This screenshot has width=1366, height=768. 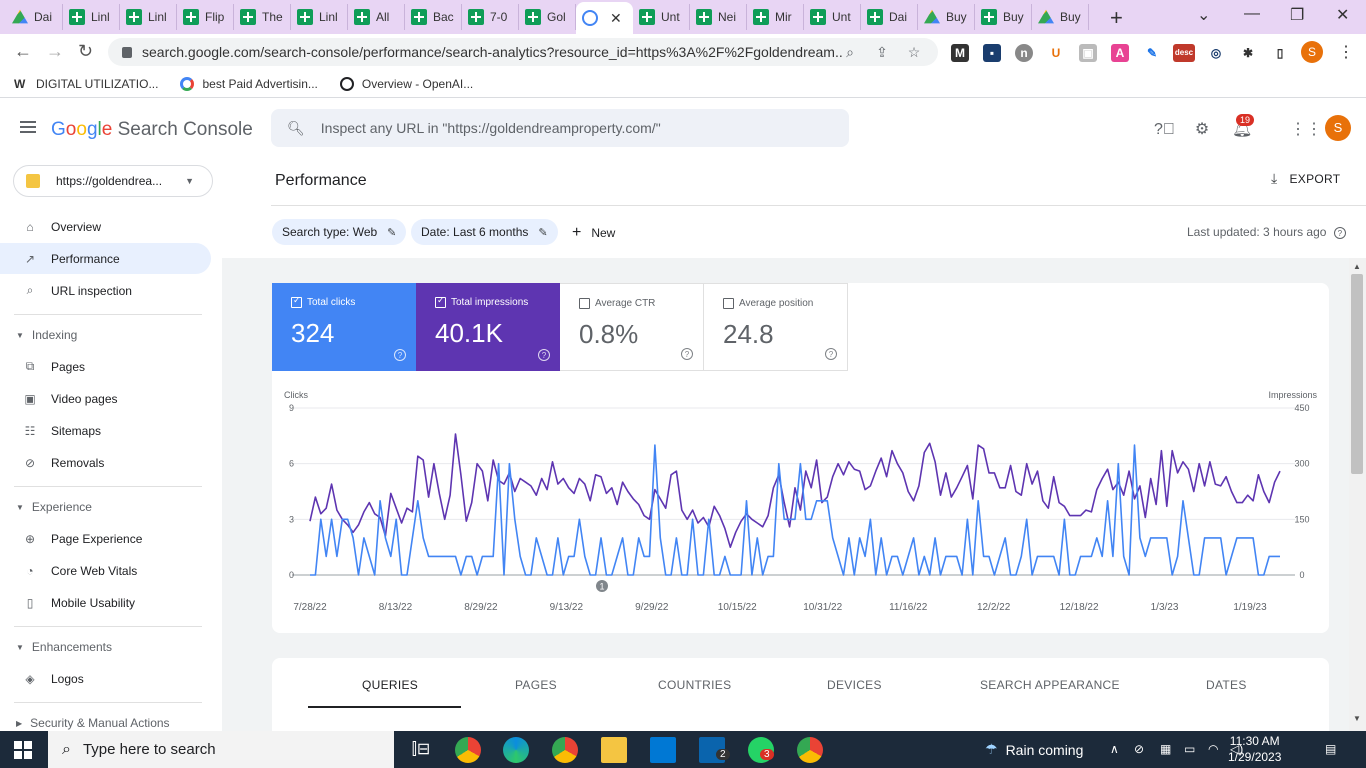 What do you see at coordinates (1164, 129) in the screenshot?
I see `help-icon: ?⃝` at bounding box center [1164, 129].